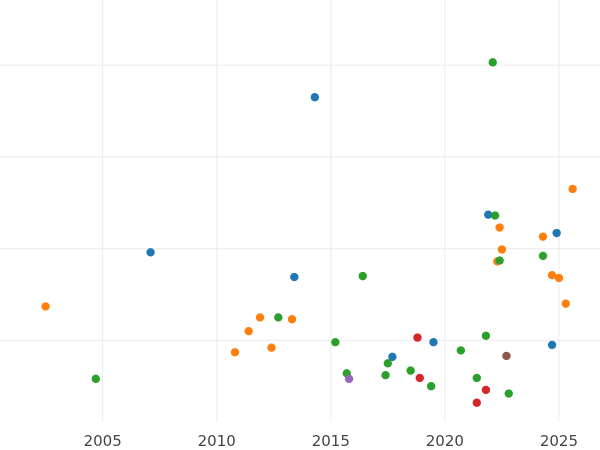  I want to click on x-tick-label: 2015, so click(331, 441).